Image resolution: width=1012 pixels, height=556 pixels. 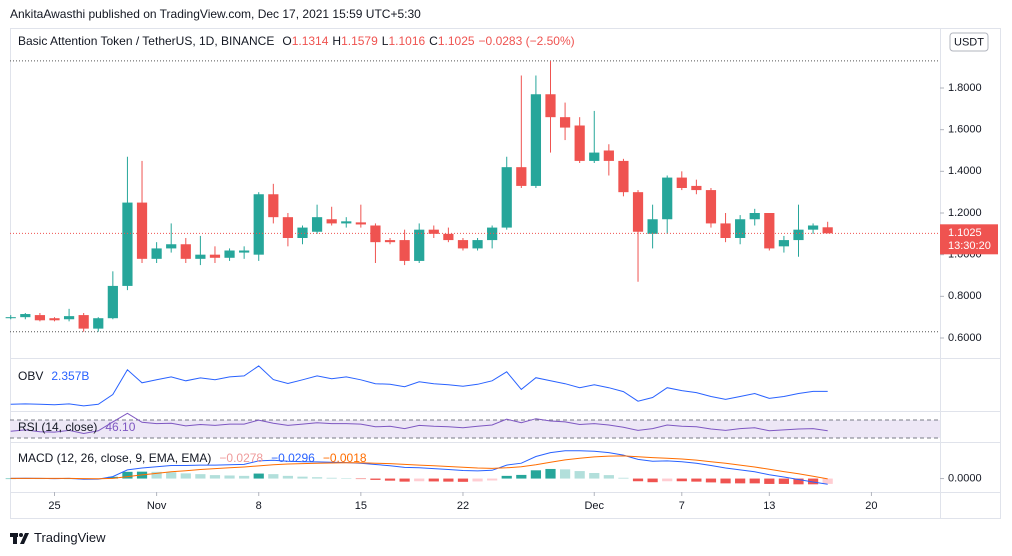 I want to click on y-tick-label: 1.6000, so click(x=965, y=130).